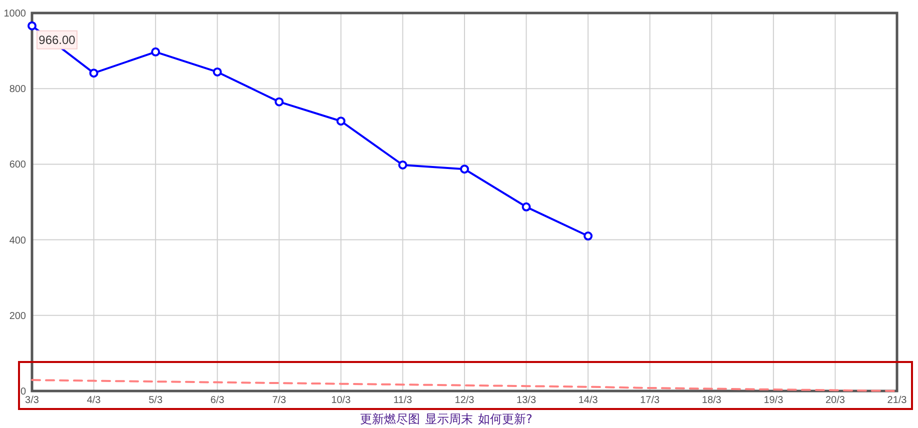 The width and height of the screenshot is (918, 428). Describe the element at coordinates (15, 14) in the screenshot. I see `y-tick-label: 1000` at that location.